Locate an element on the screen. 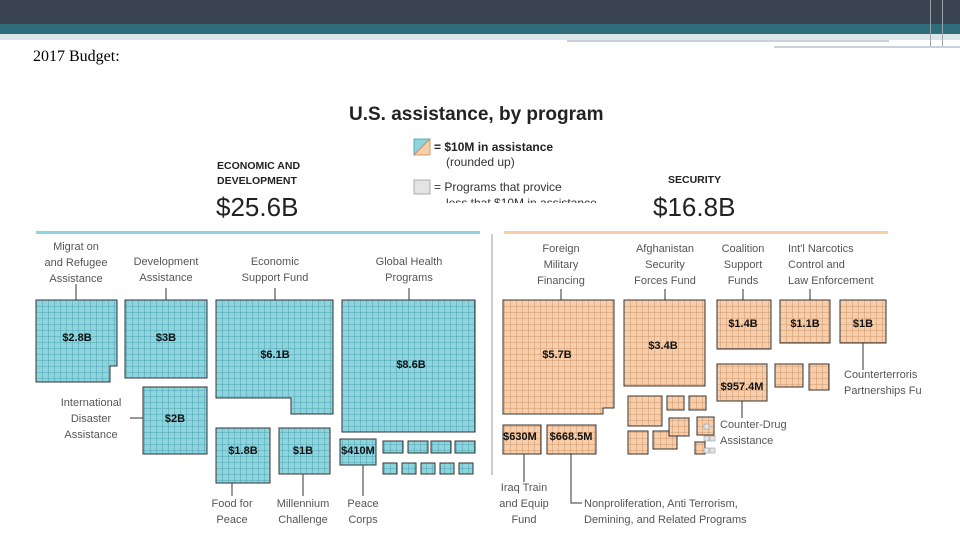  program-label-line: Nonproliferation, Anti Terrorism, is located at coordinates (661, 504).